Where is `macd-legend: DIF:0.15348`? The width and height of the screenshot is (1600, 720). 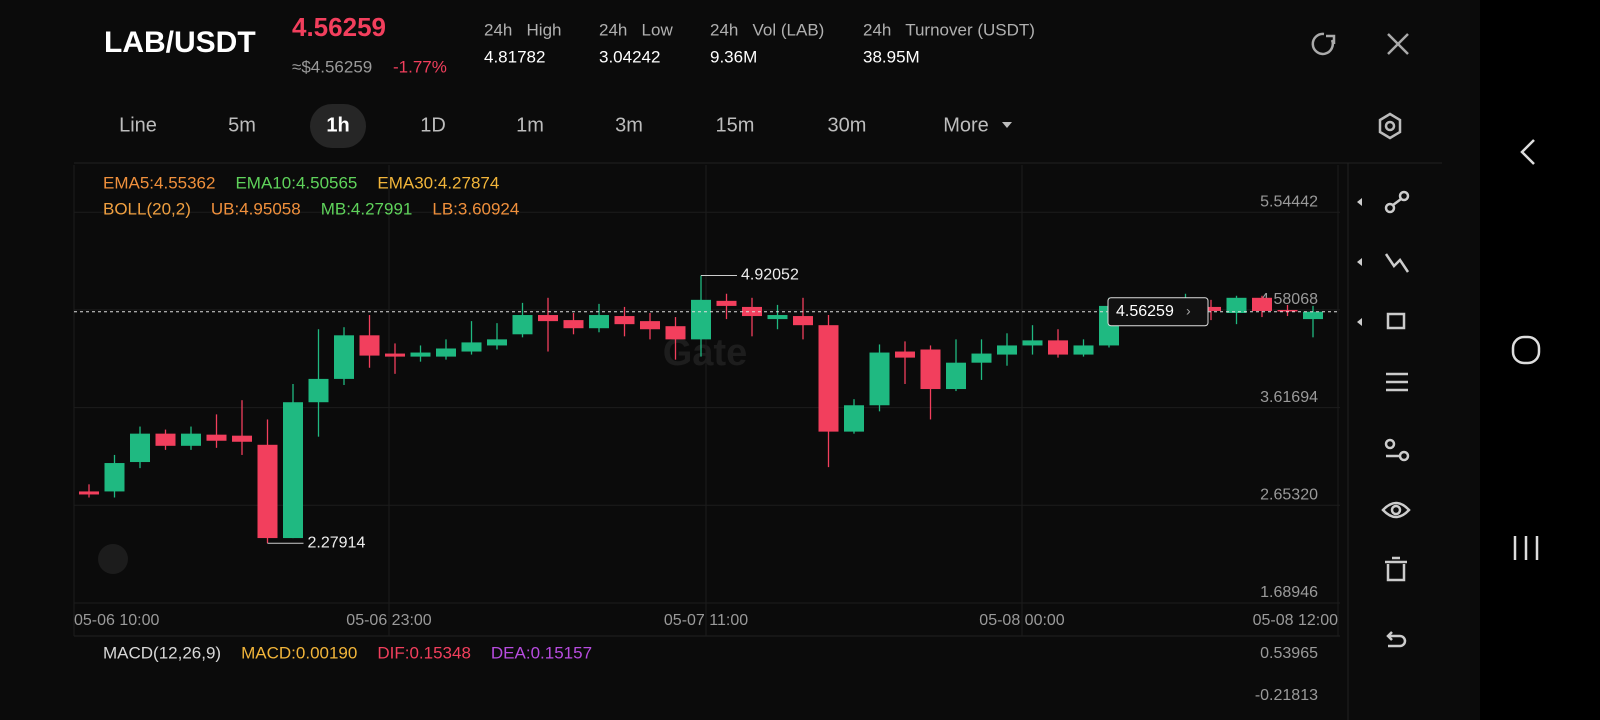 macd-legend: DIF:0.15348 is located at coordinates (424, 652).